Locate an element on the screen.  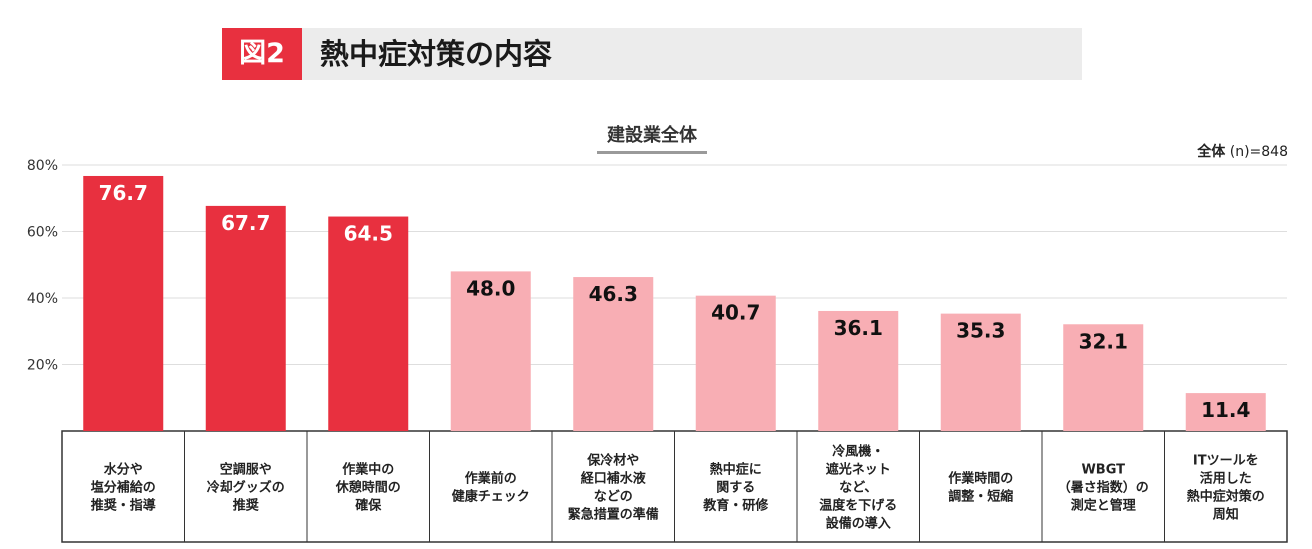
data-label: 36.1 is located at coordinates (858, 328).